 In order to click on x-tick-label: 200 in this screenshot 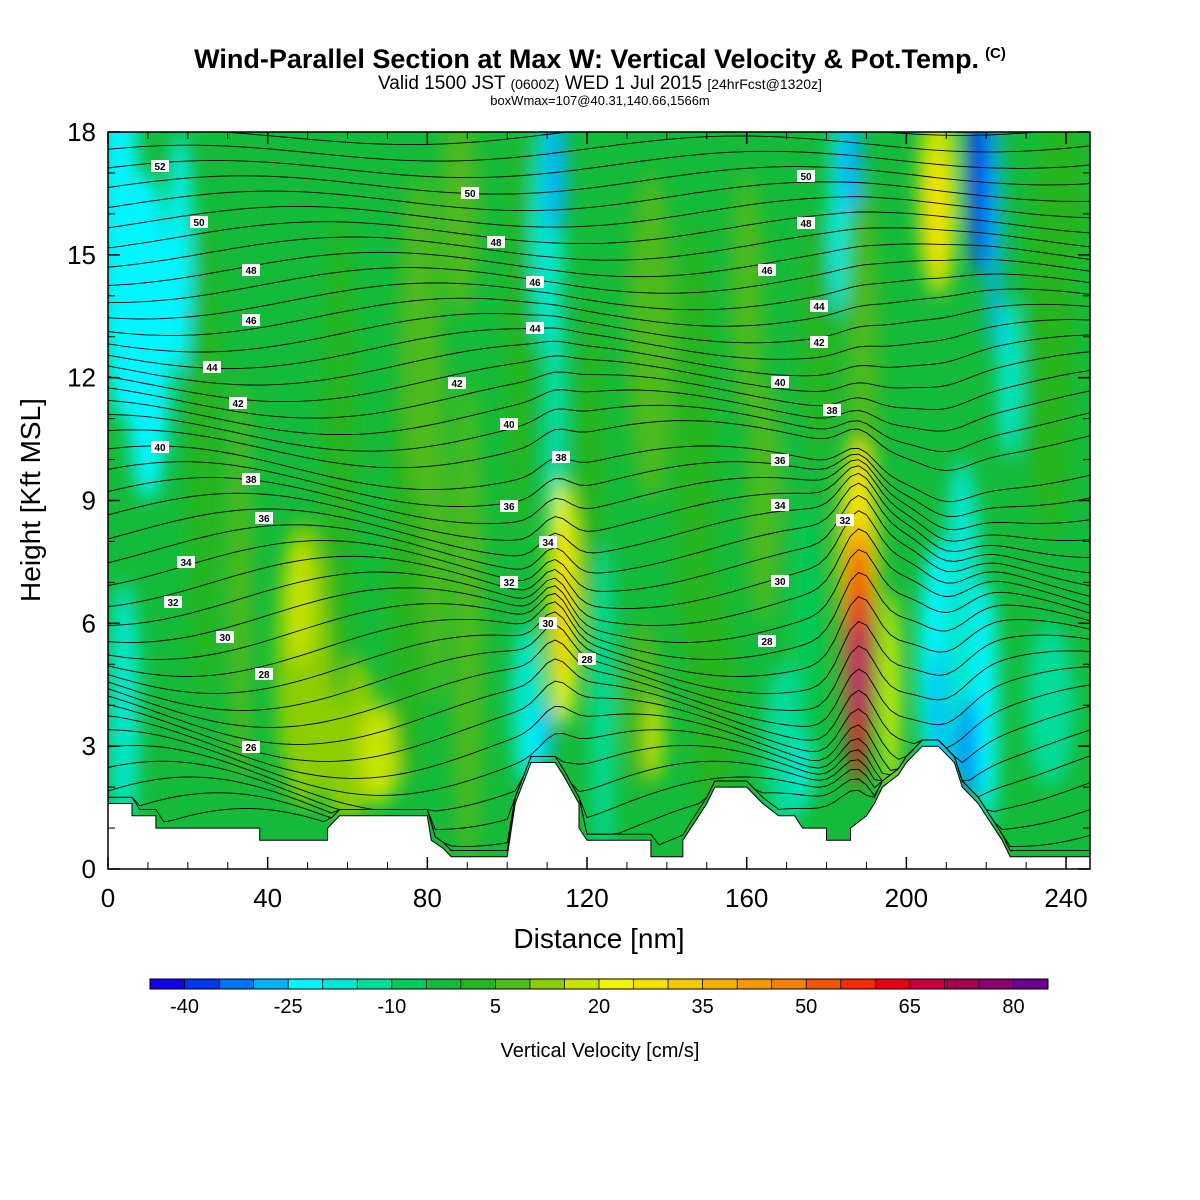, I will do `click(906, 898)`.